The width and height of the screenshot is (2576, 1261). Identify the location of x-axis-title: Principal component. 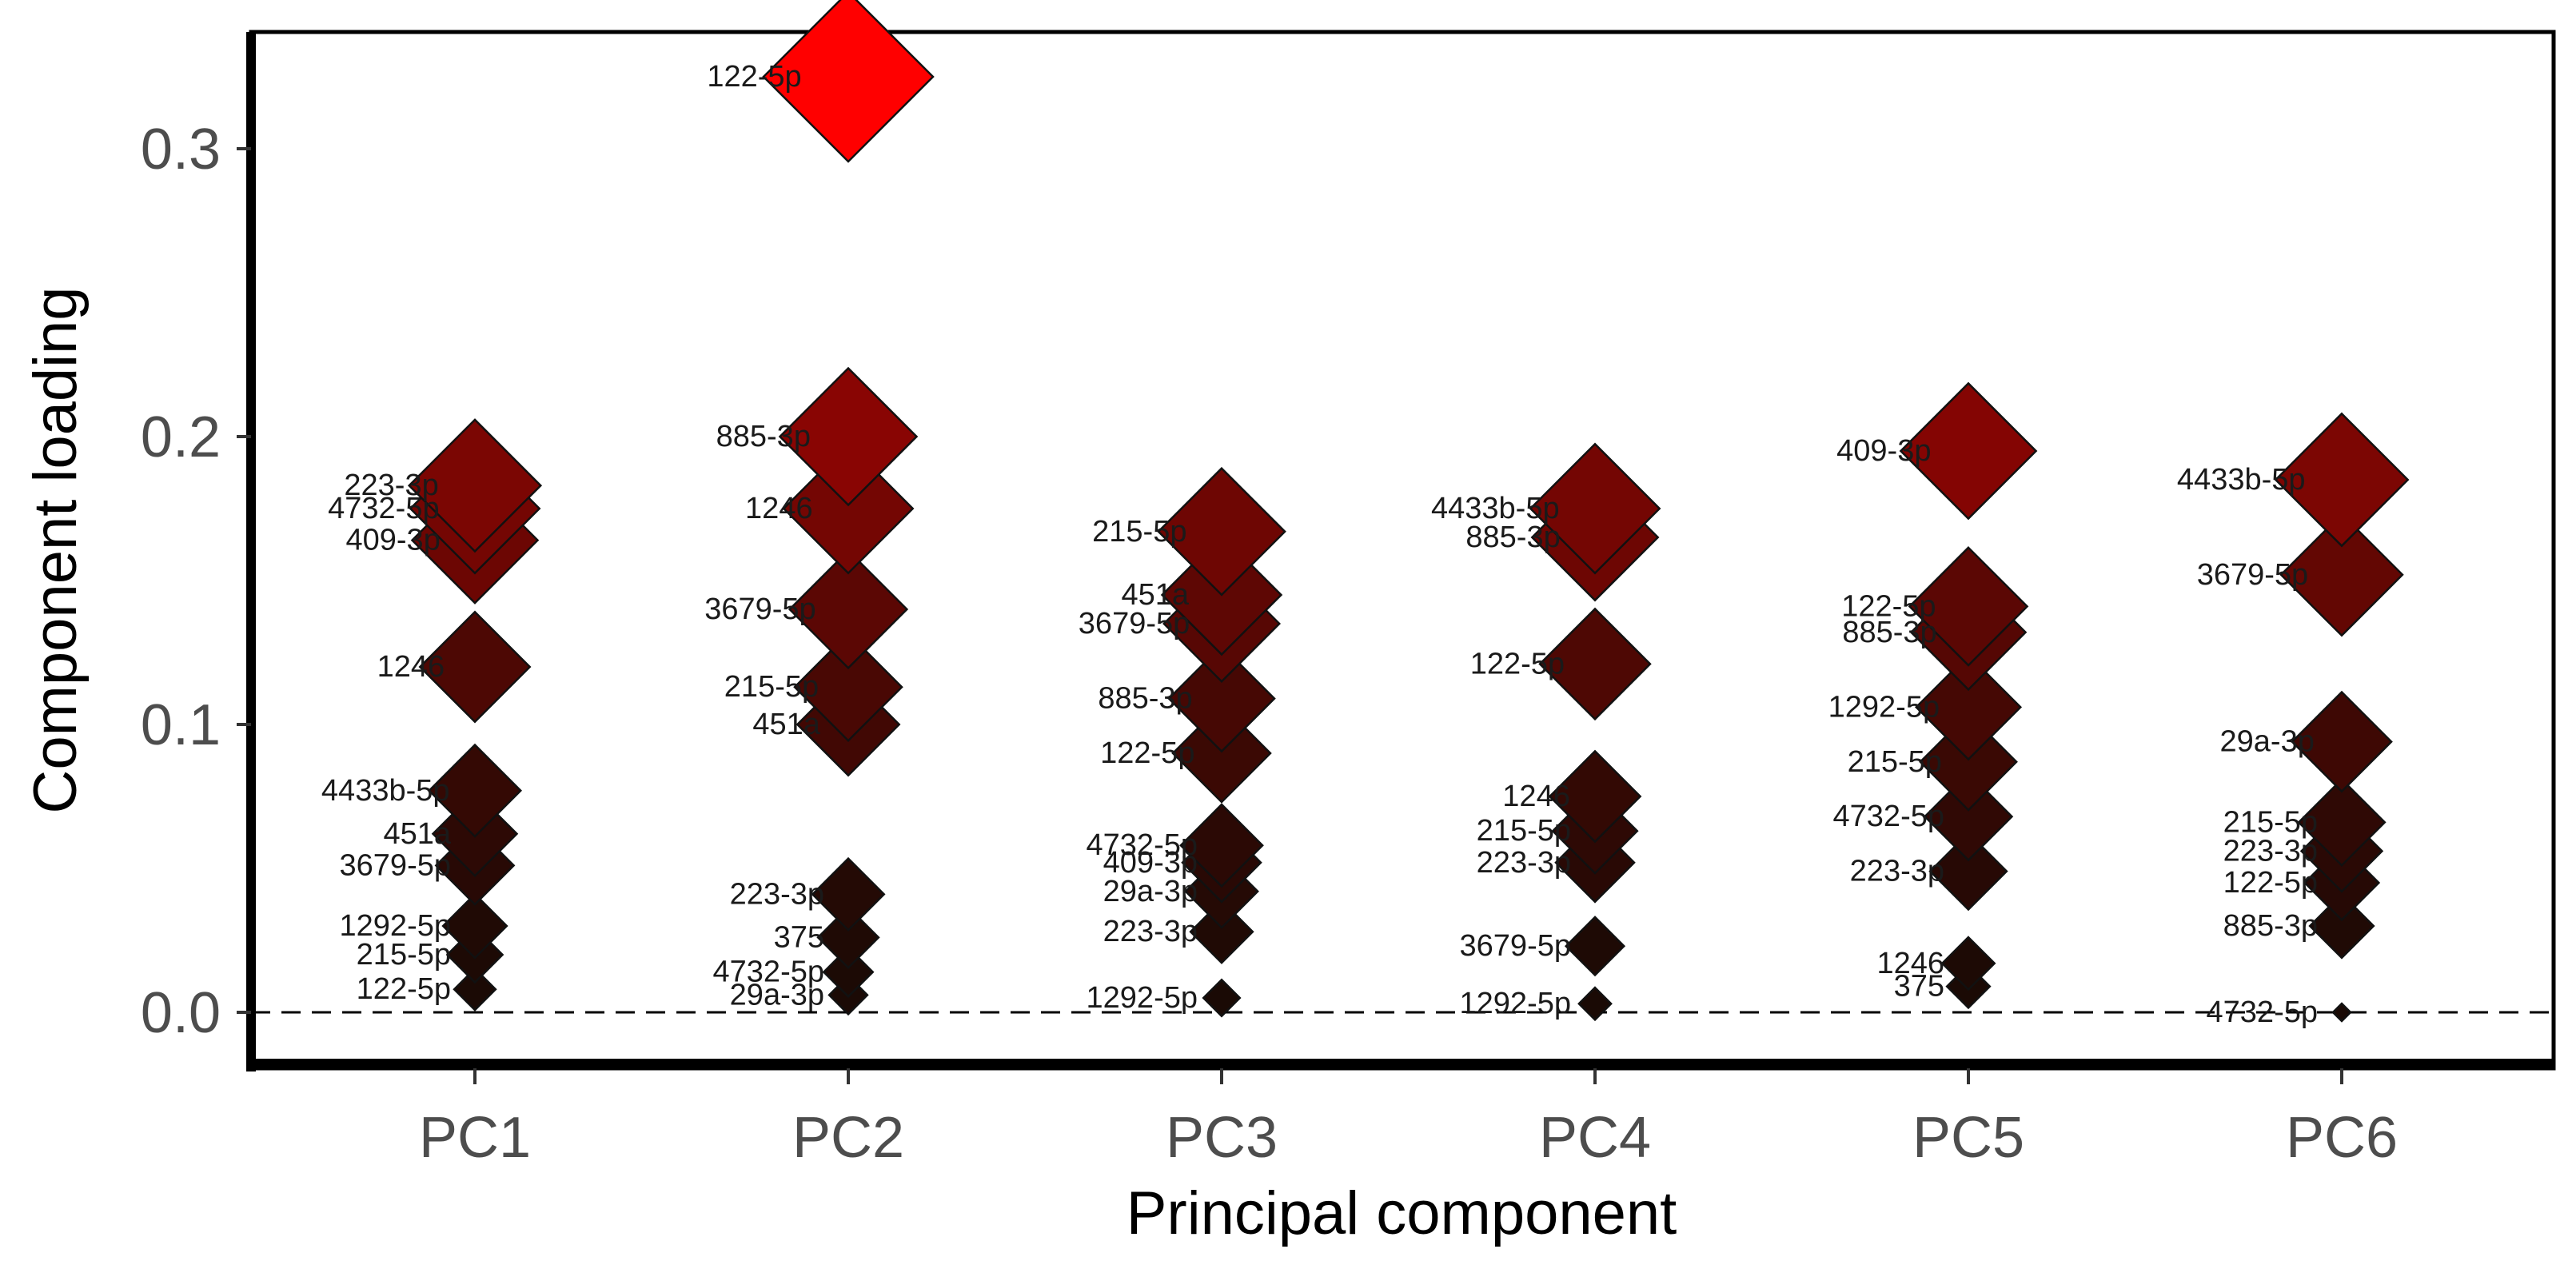
(1402, 1213).